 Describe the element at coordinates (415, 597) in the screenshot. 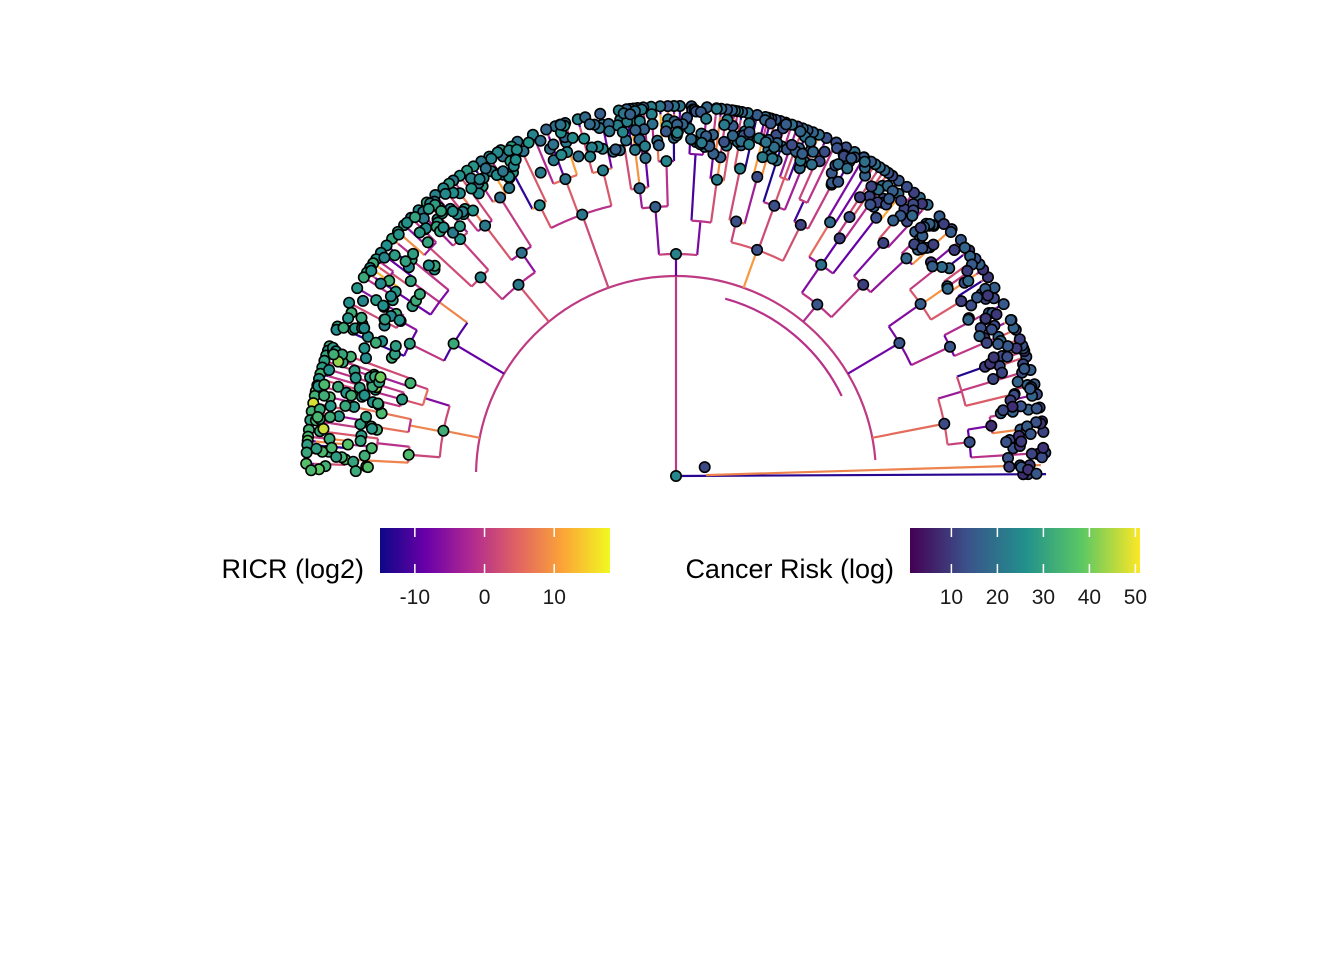

I see `ricr-tick-label: -10` at that location.